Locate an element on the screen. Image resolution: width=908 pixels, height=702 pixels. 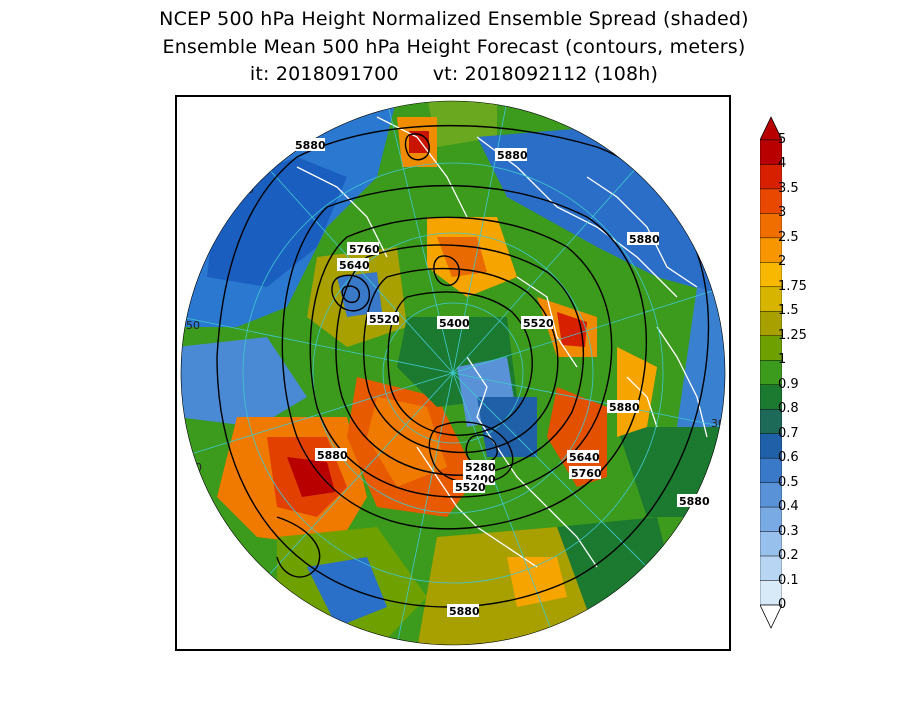
init-time: it: 2018091700 is located at coordinates (324, 74).